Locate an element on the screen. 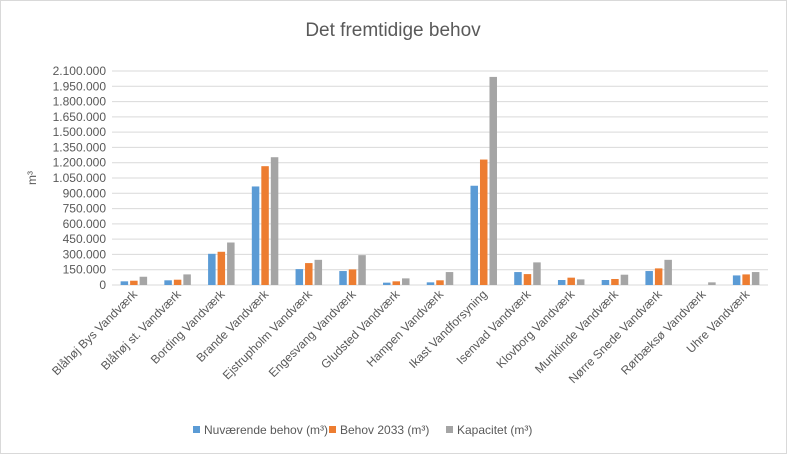 This screenshot has width=787, height=454. y-tick-label: 1.800.000 is located at coordinates (80, 102).